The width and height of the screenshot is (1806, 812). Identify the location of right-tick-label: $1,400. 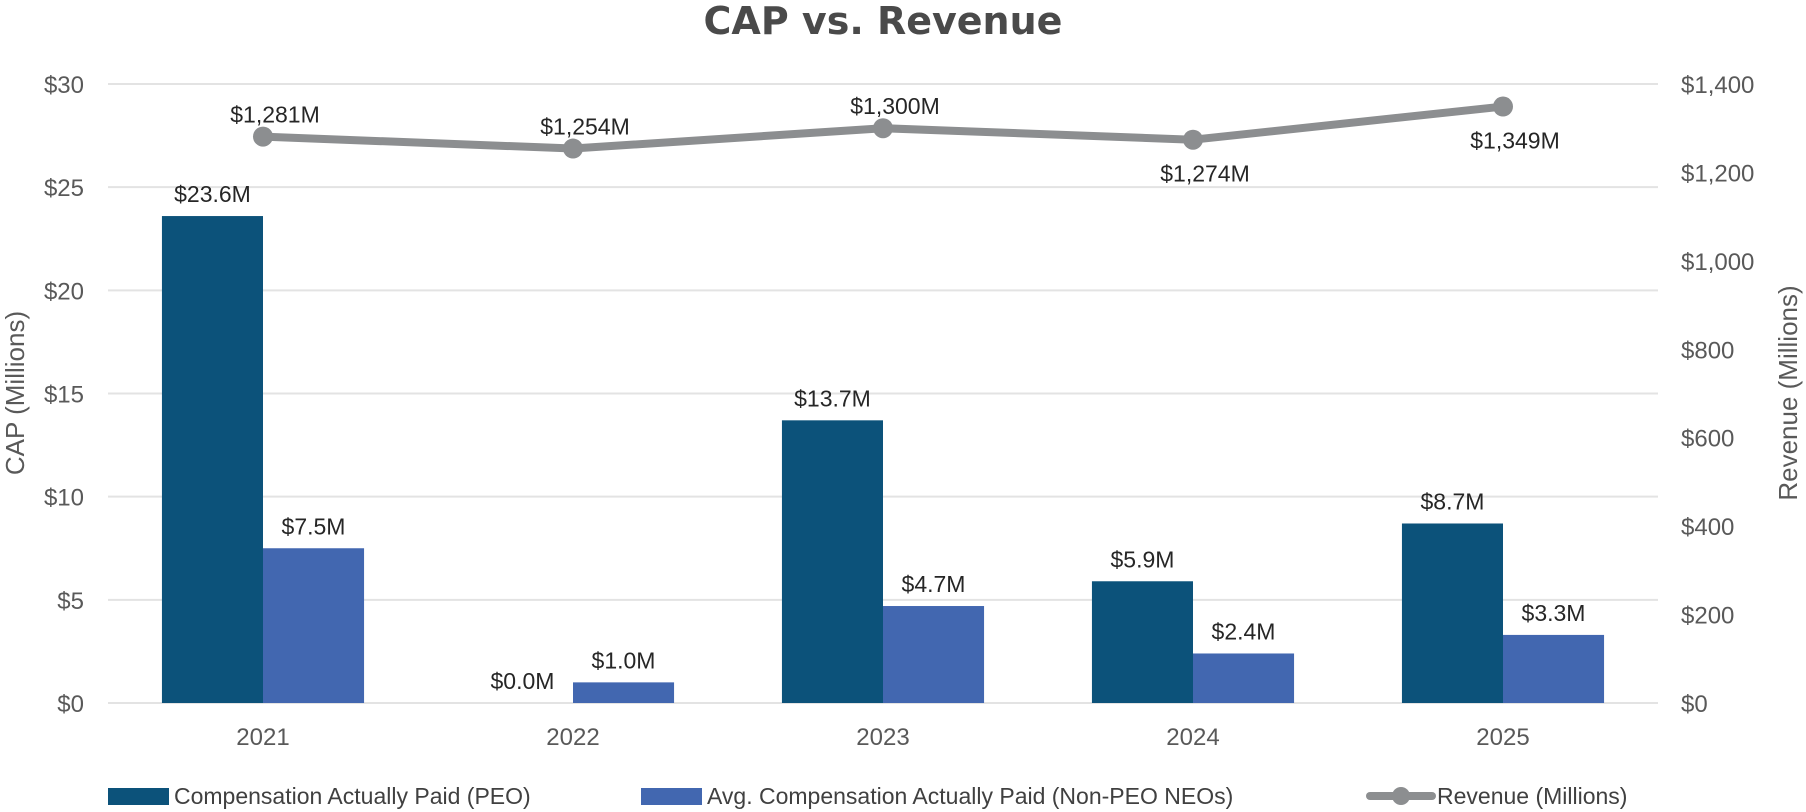
(1717, 85).